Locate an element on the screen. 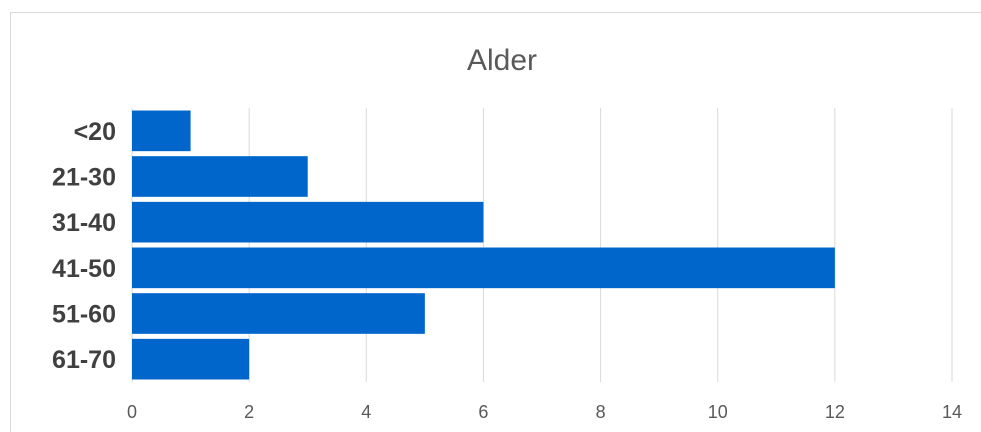 This screenshot has height=432, width=981. category-label: 41-50 is located at coordinates (84, 269).